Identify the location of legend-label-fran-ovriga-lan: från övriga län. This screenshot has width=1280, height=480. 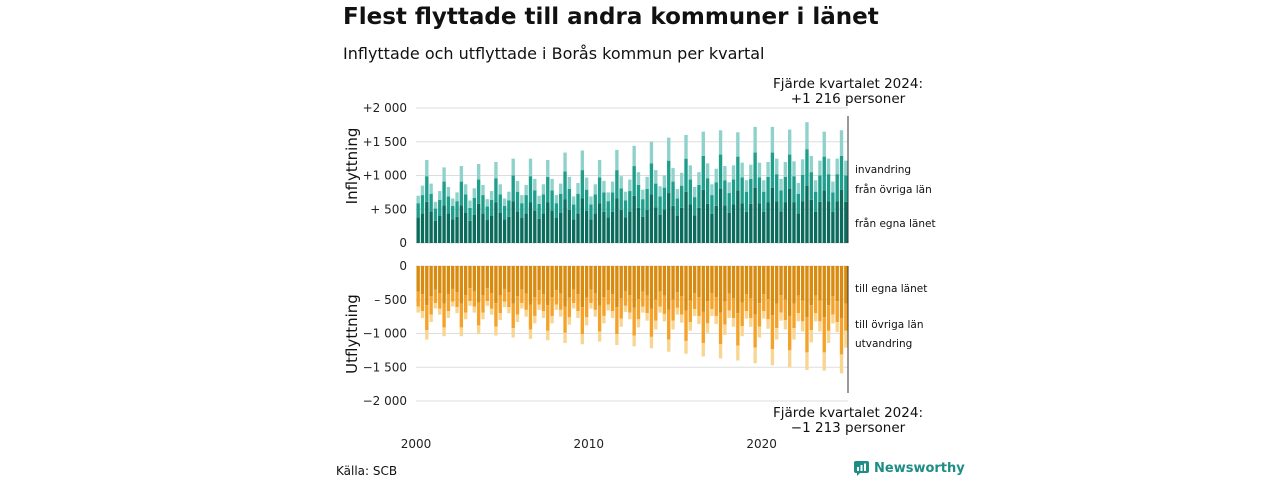
(893, 189).